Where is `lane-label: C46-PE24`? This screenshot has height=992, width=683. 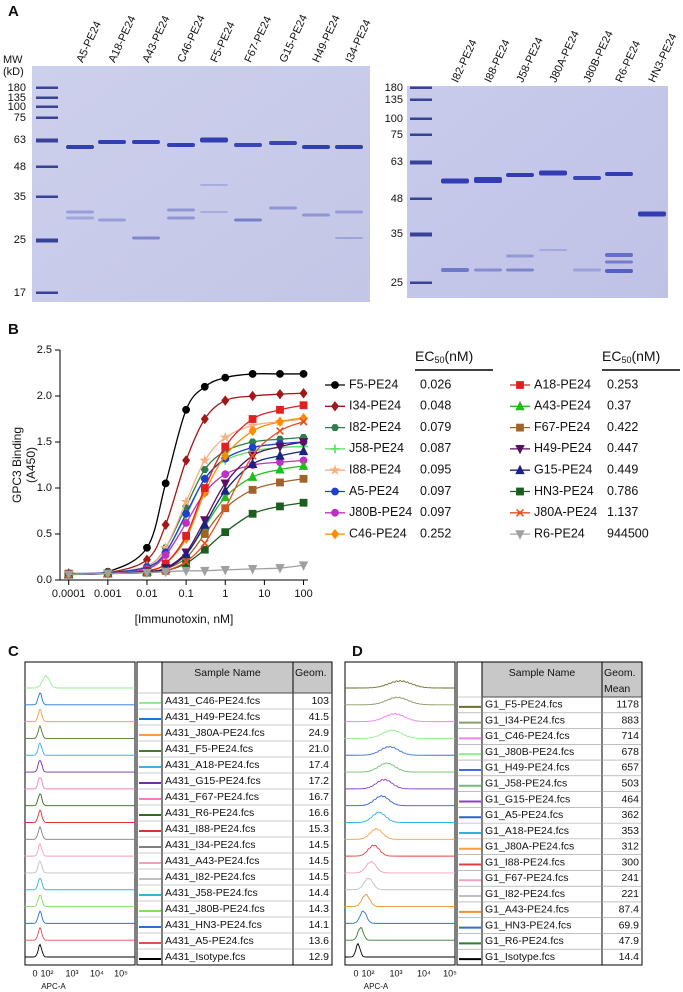
lane-label: C46-PE24 is located at coordinates (191, 38).